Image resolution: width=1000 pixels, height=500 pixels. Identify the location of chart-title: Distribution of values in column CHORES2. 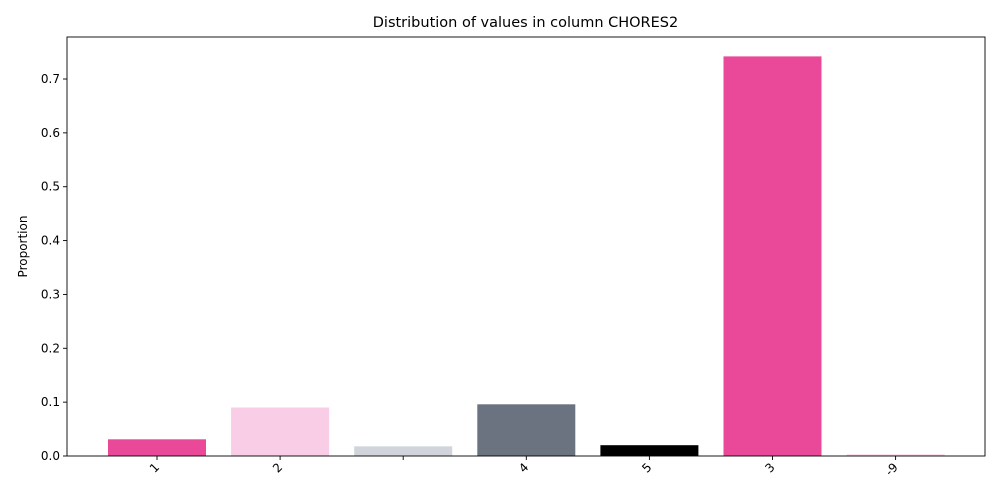
(525, 23).